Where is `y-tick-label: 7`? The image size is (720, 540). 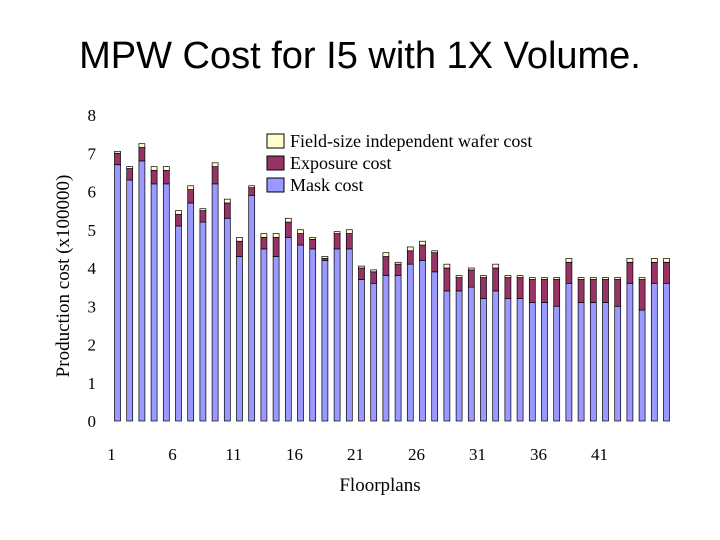 y-tick-label: 7 is located at coordinates (92, 153).